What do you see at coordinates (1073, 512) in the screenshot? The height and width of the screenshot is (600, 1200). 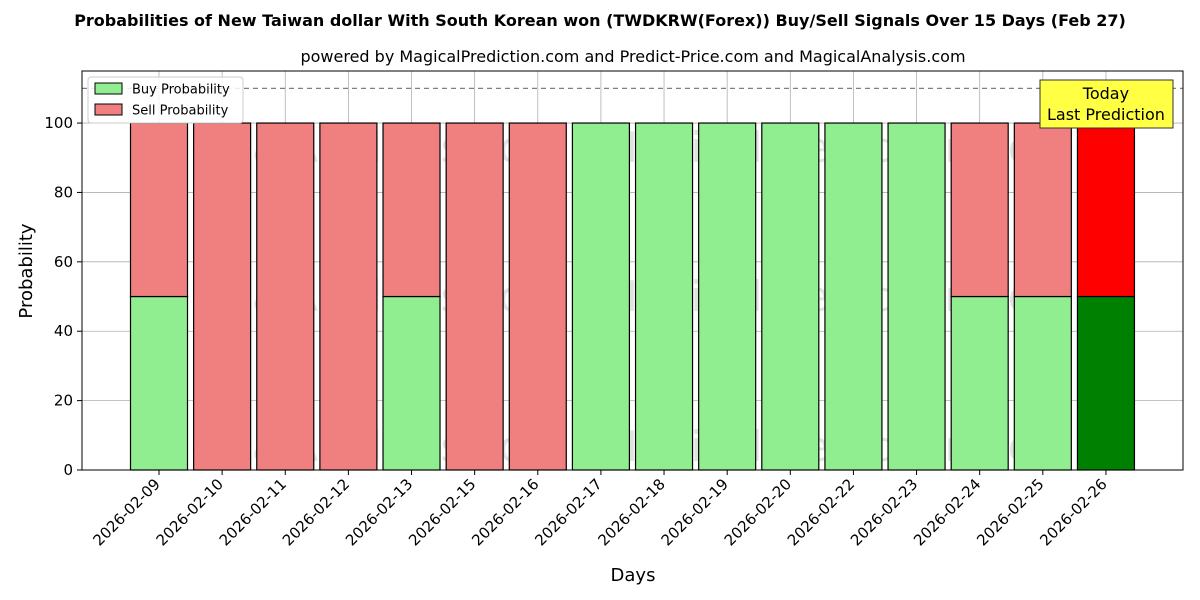 I see `x-tick-label: 2026-02-26` at bounding box center [1073, 512].